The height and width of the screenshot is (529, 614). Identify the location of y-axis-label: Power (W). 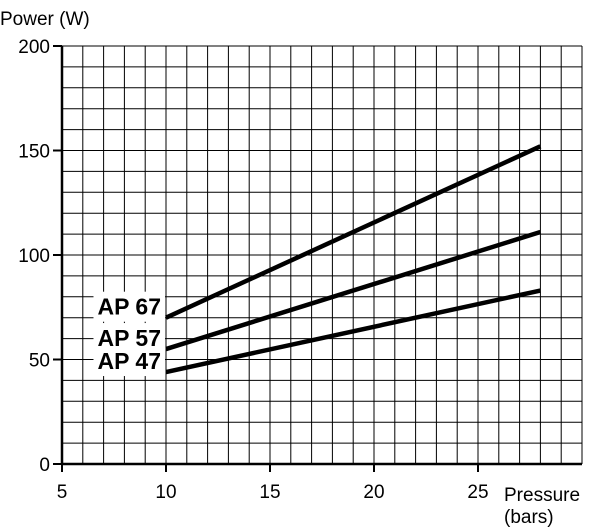
(45, 19).